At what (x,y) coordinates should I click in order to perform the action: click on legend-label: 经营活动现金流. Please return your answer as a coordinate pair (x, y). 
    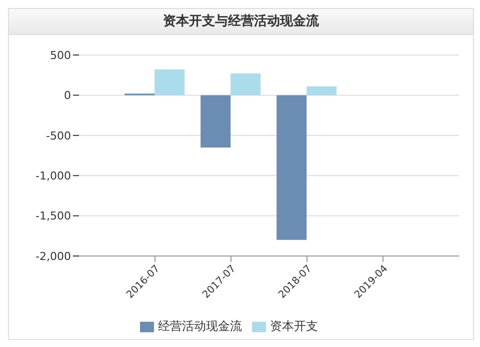
    Looking at the image, I should click on (200, 326).